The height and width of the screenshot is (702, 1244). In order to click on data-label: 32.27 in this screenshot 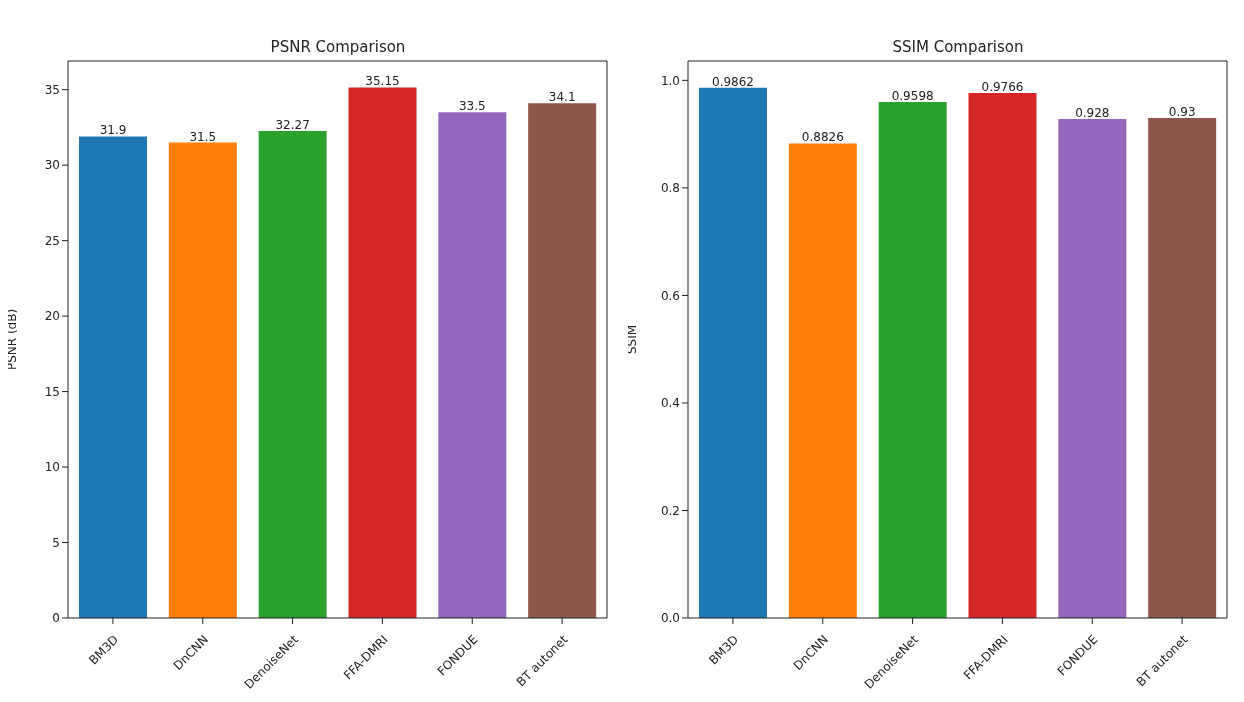, I will do `click(292, 124)`.